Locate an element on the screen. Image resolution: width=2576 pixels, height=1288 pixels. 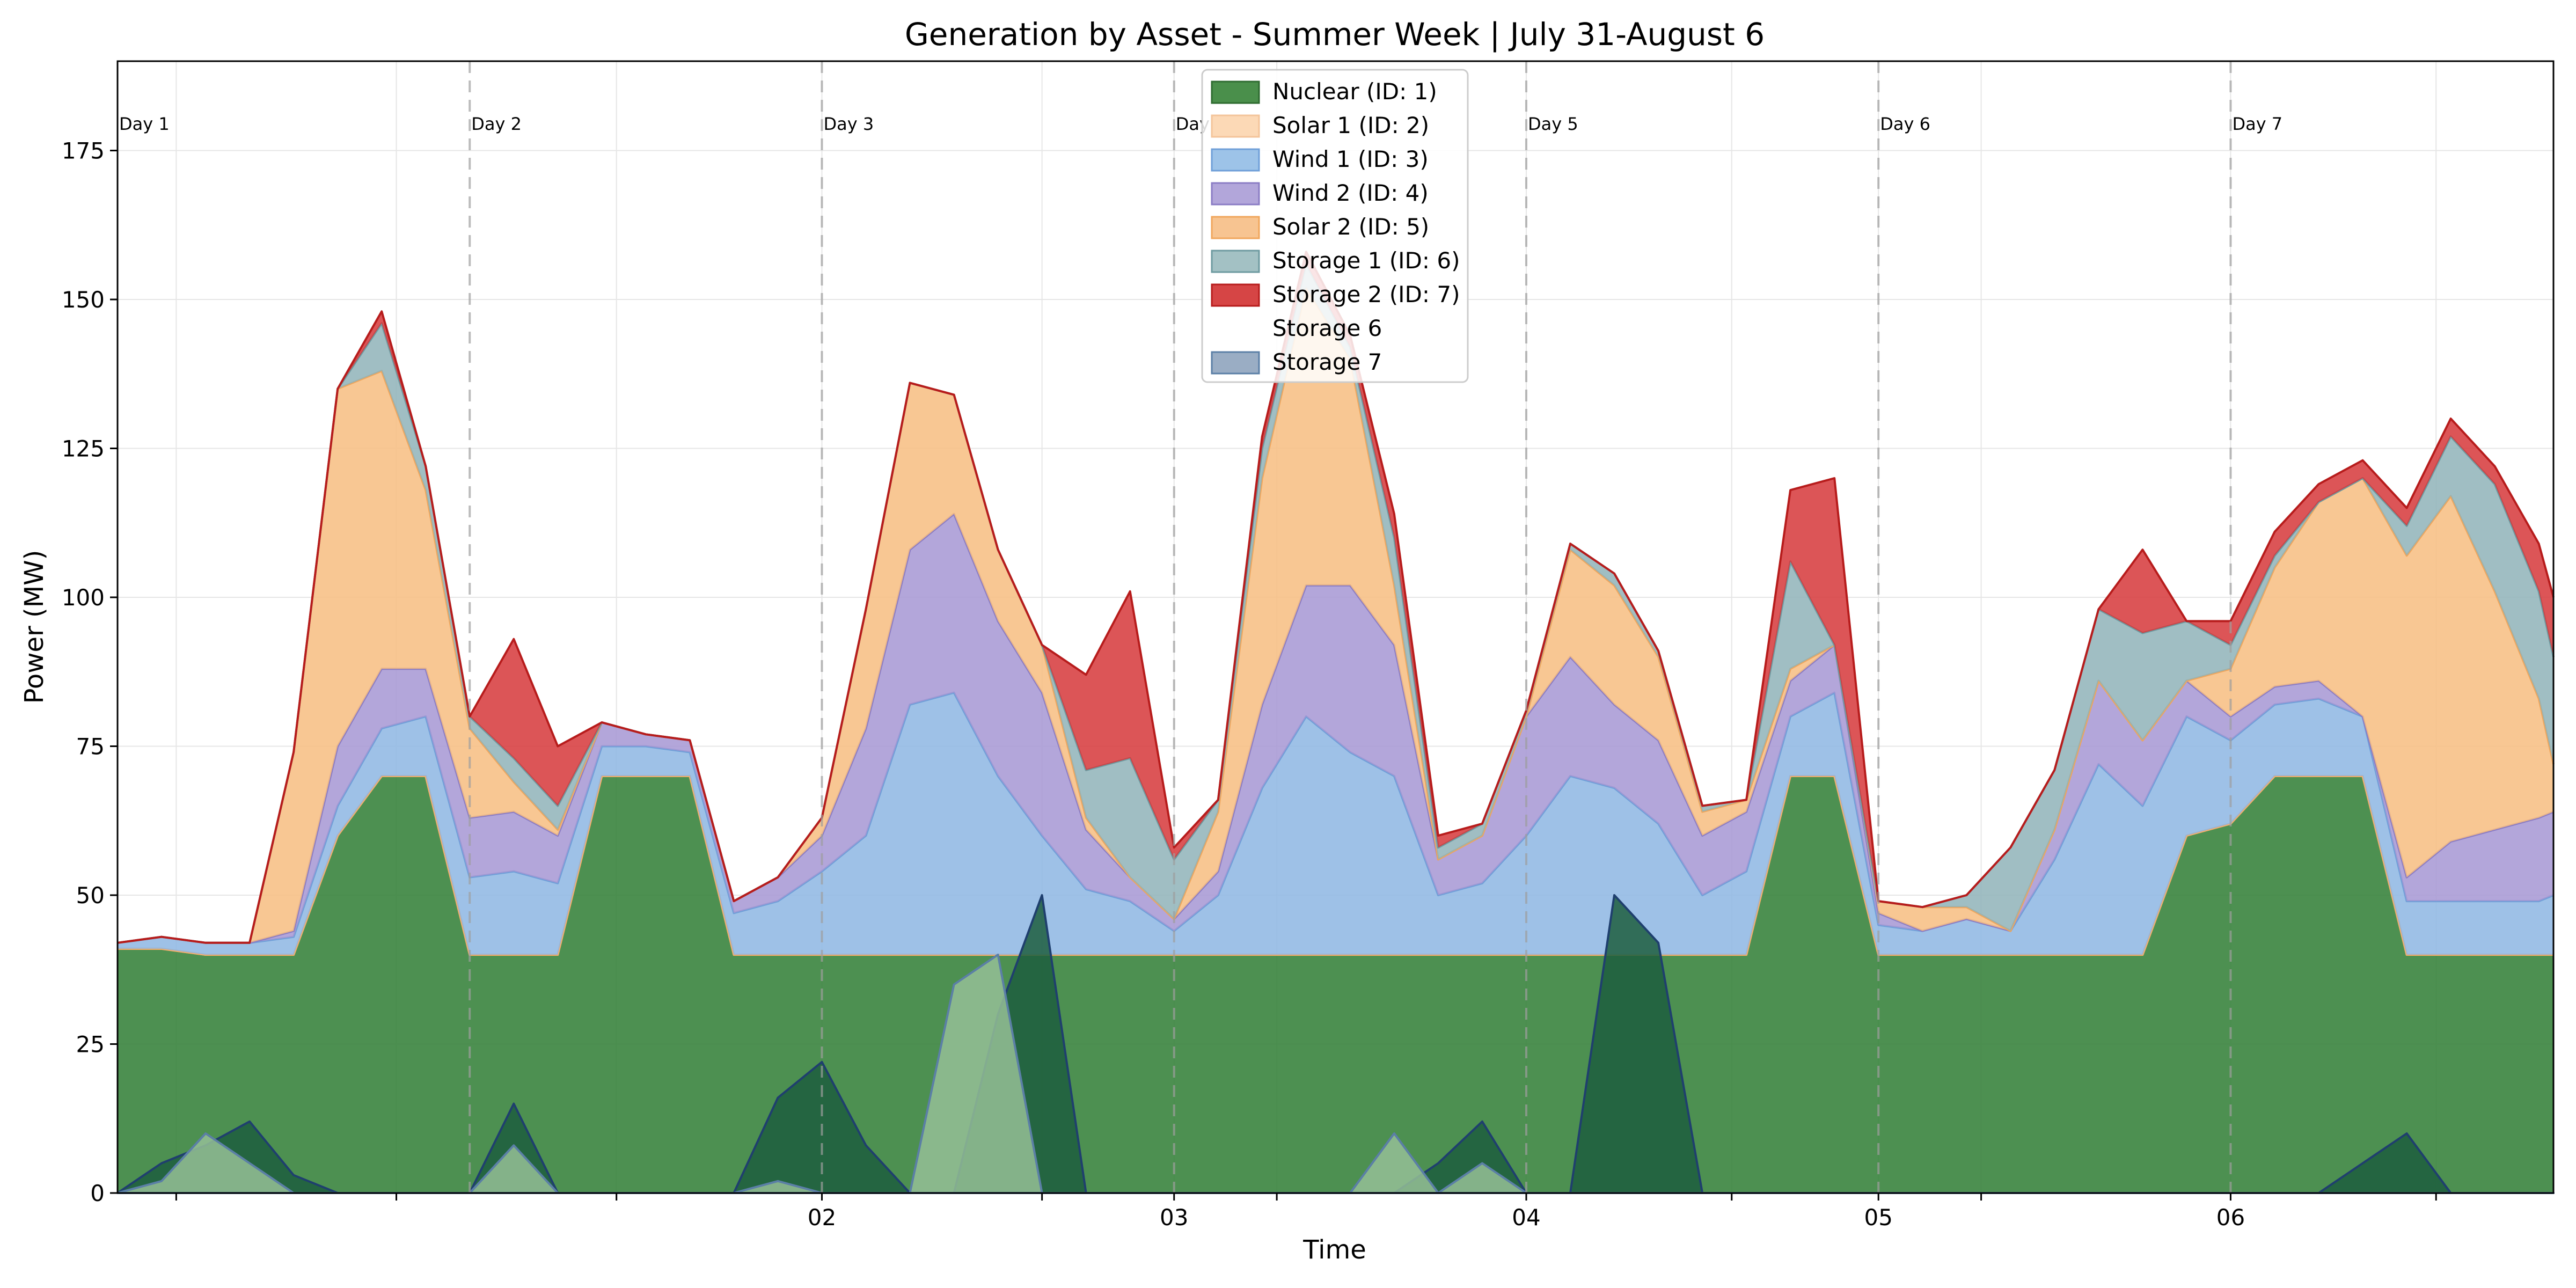
y-tick-label: 25 is located at coordinates (90, 1044).